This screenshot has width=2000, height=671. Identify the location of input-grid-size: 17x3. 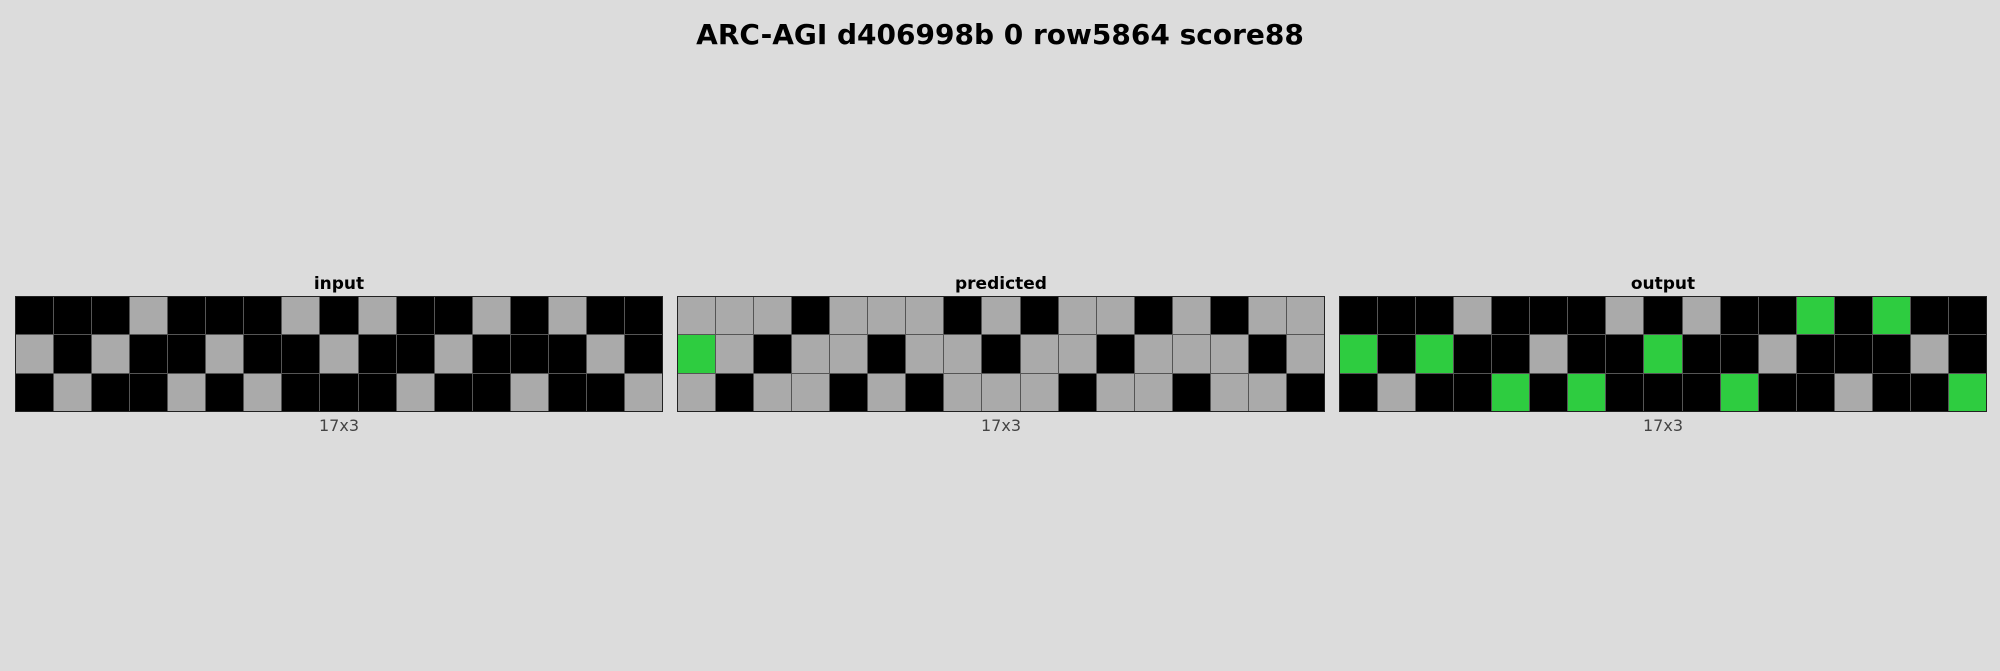
(338, 425).